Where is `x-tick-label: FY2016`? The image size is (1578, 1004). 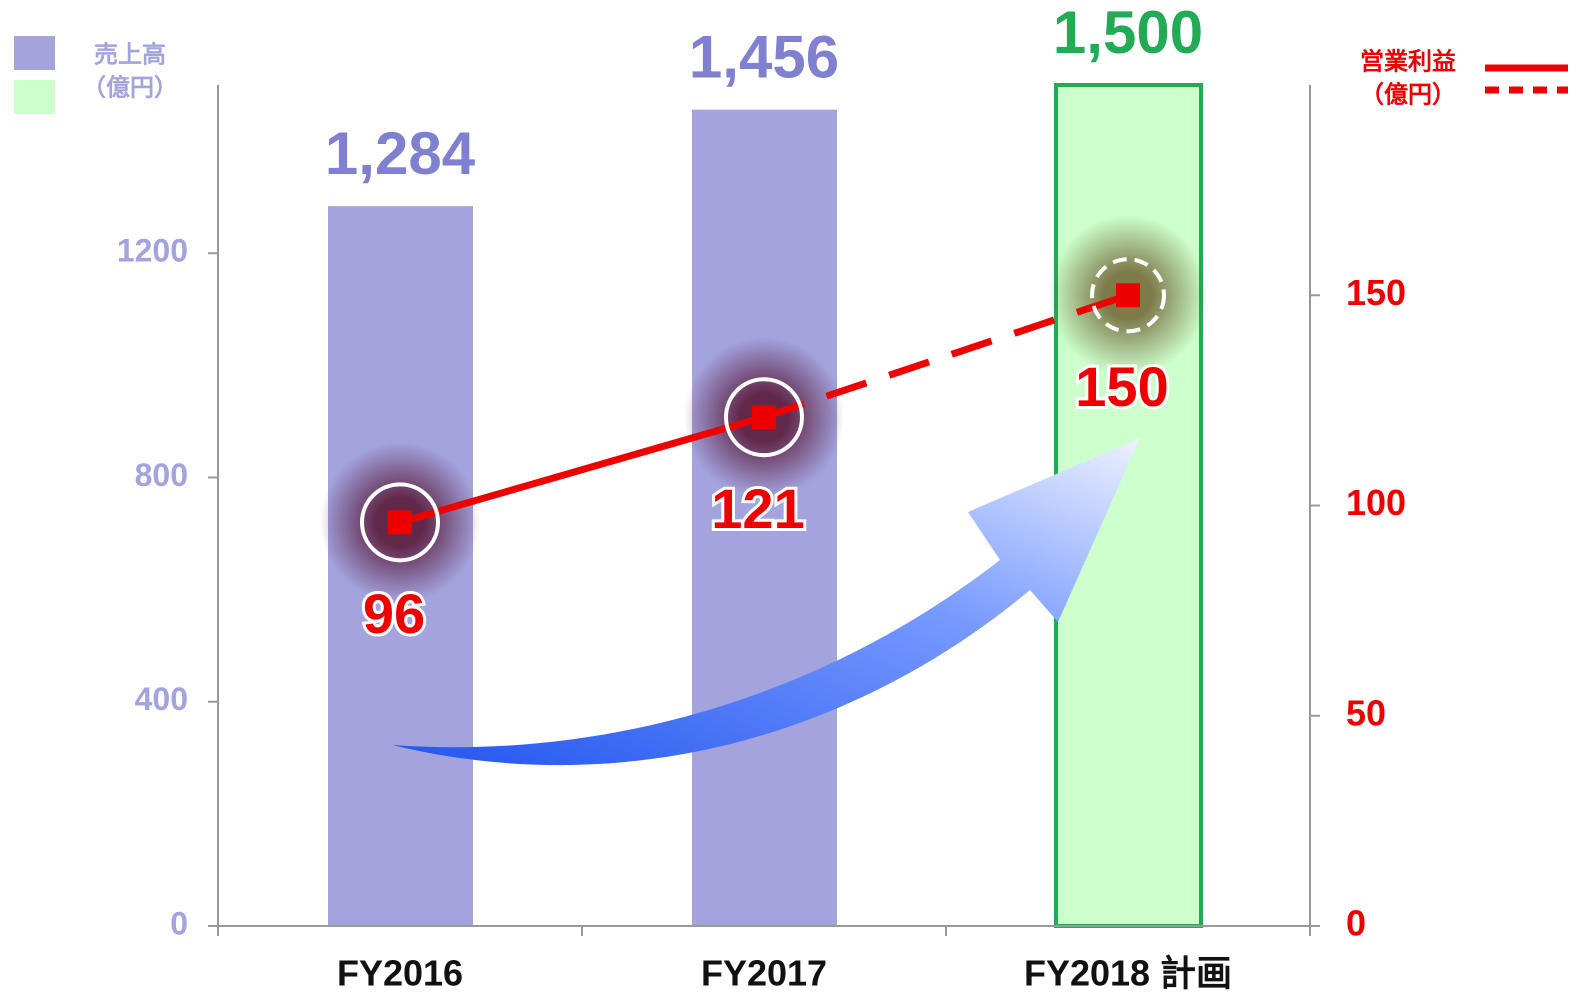
x-tick-label: FY2016 is located at coordinates (400, 973).